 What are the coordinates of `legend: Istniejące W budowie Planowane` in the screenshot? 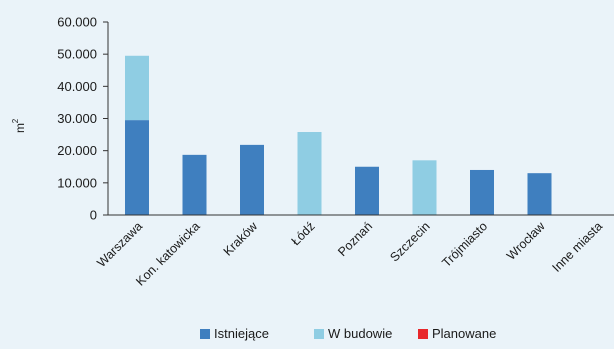 It's located at (348, 333).